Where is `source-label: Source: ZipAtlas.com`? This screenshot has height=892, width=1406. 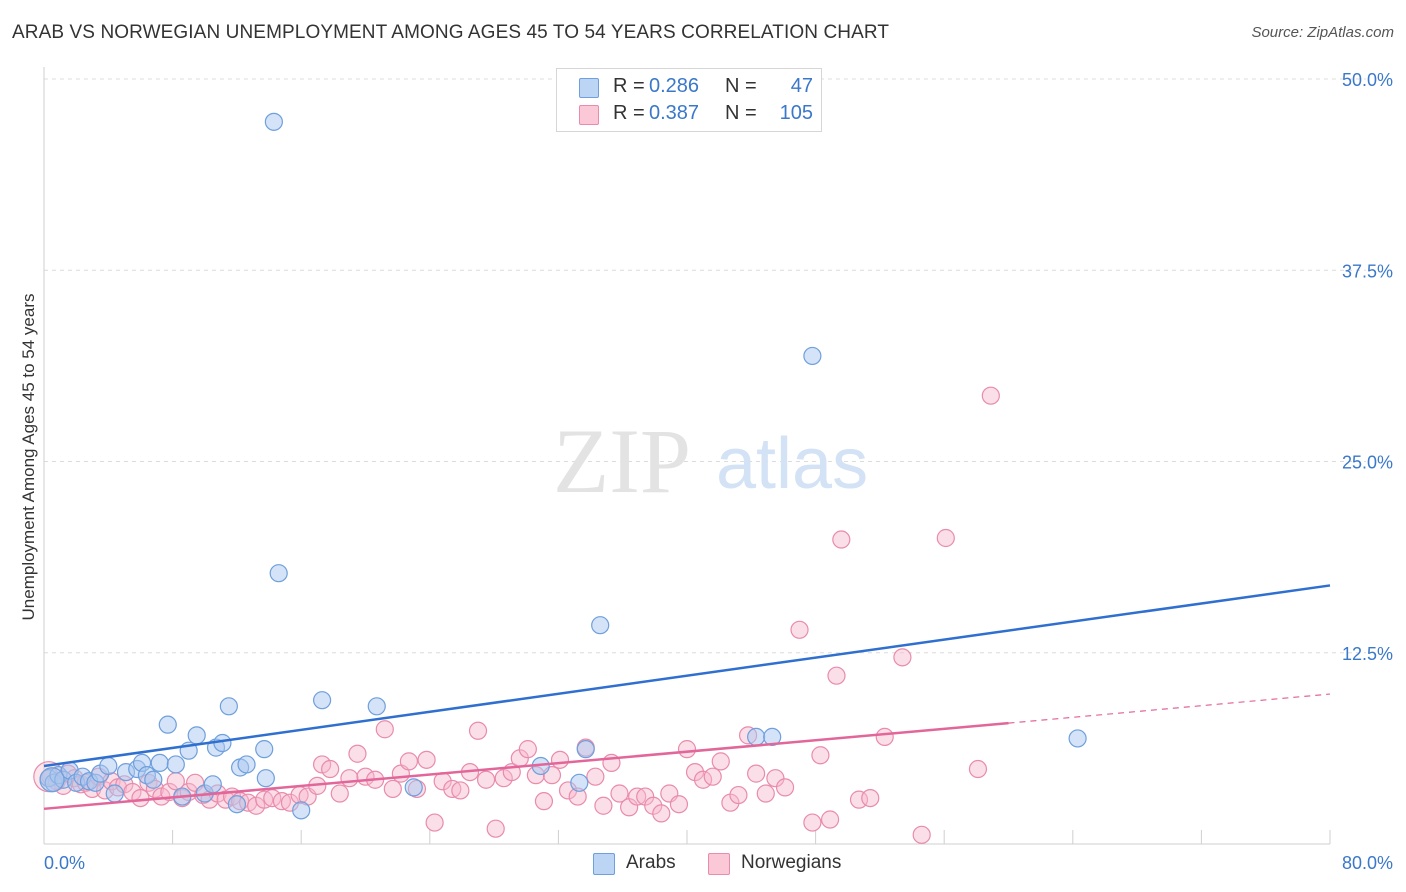
source-label: Source: ZipAtlas.com is located at coordinates (1322, 32).